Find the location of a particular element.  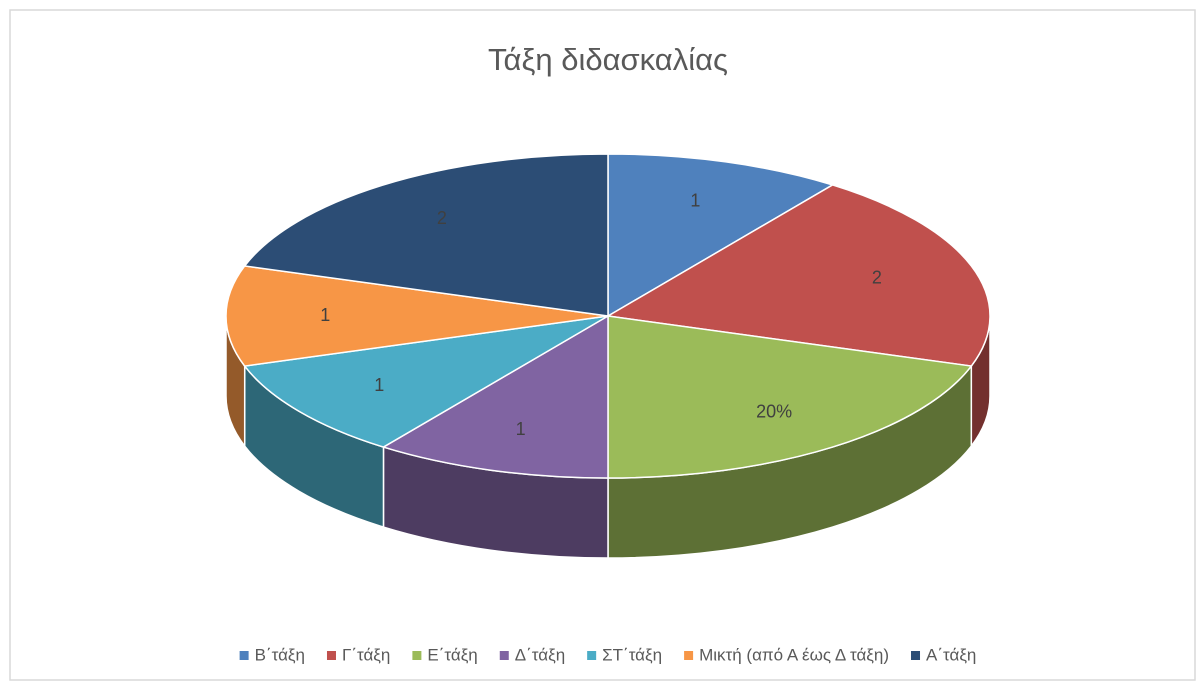

legend-label: Μικτή (από Α έως Δ τάξη) is located at coordinates (794, 654).